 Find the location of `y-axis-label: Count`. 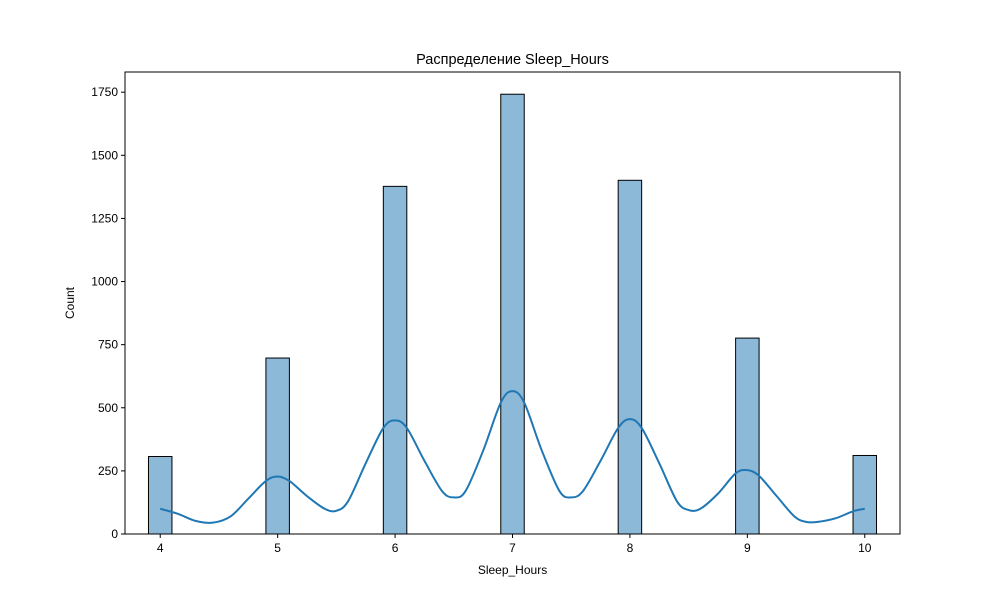

y-axis-label: Count is located at coordinates (70, 302).